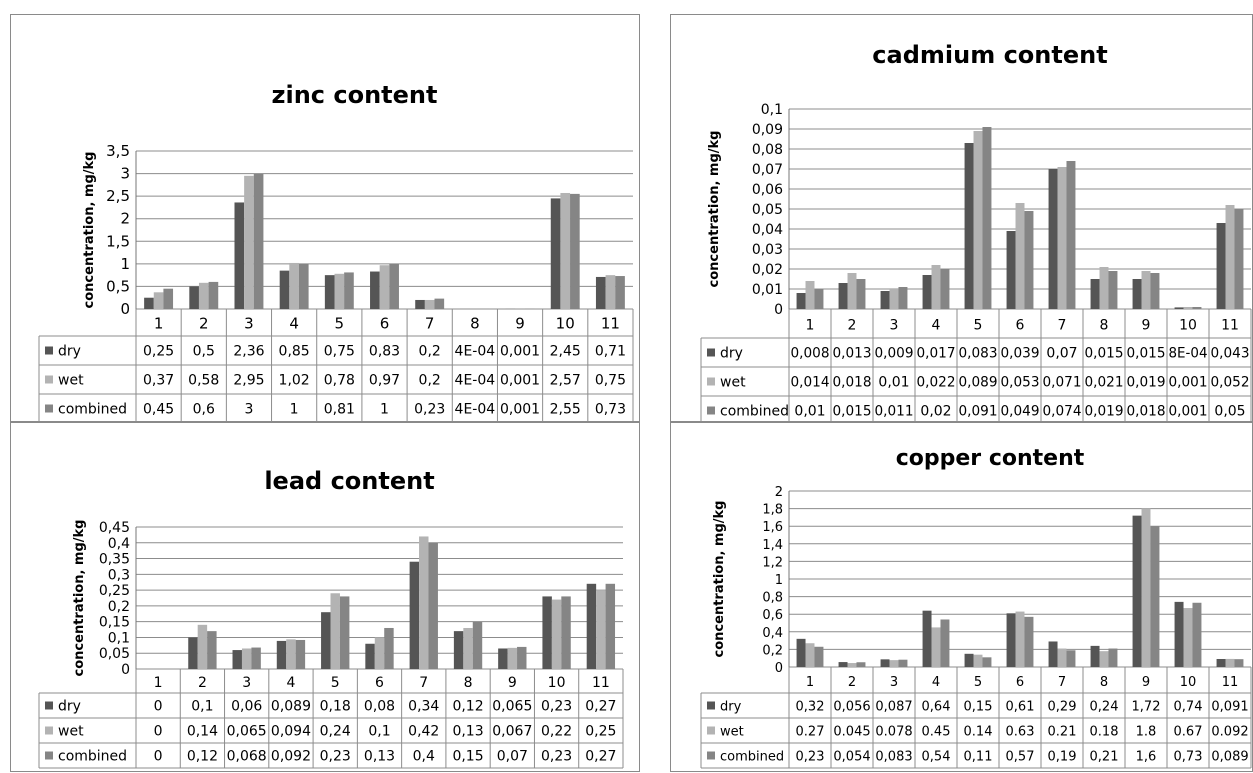  Describe the element at coordinates (246, 683) in the screenshot. I see `x-tick-label: 3` at that location.